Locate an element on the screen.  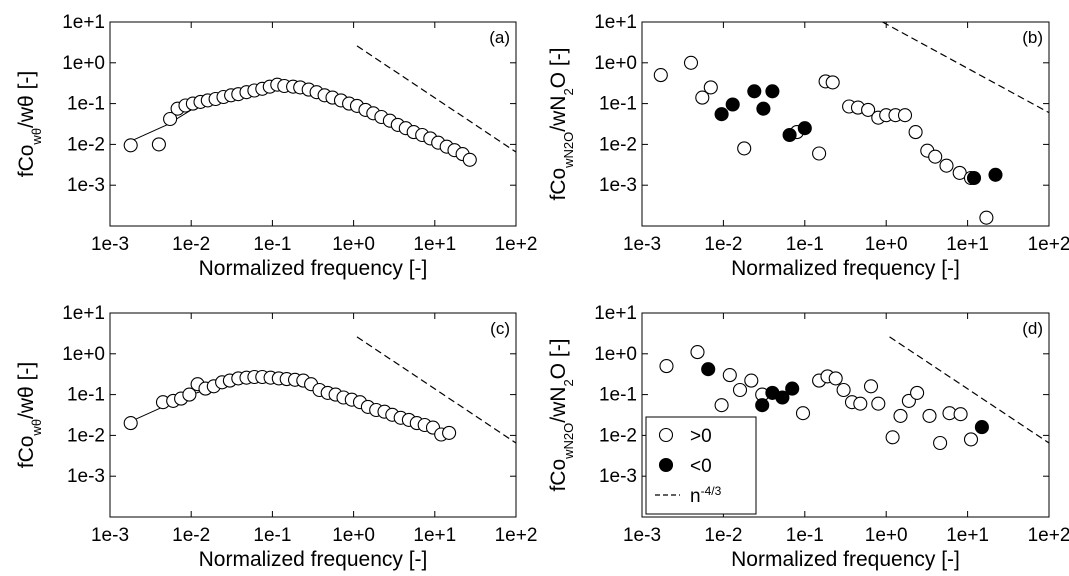
legend-label: <0 is located at coordinates (701, 466).